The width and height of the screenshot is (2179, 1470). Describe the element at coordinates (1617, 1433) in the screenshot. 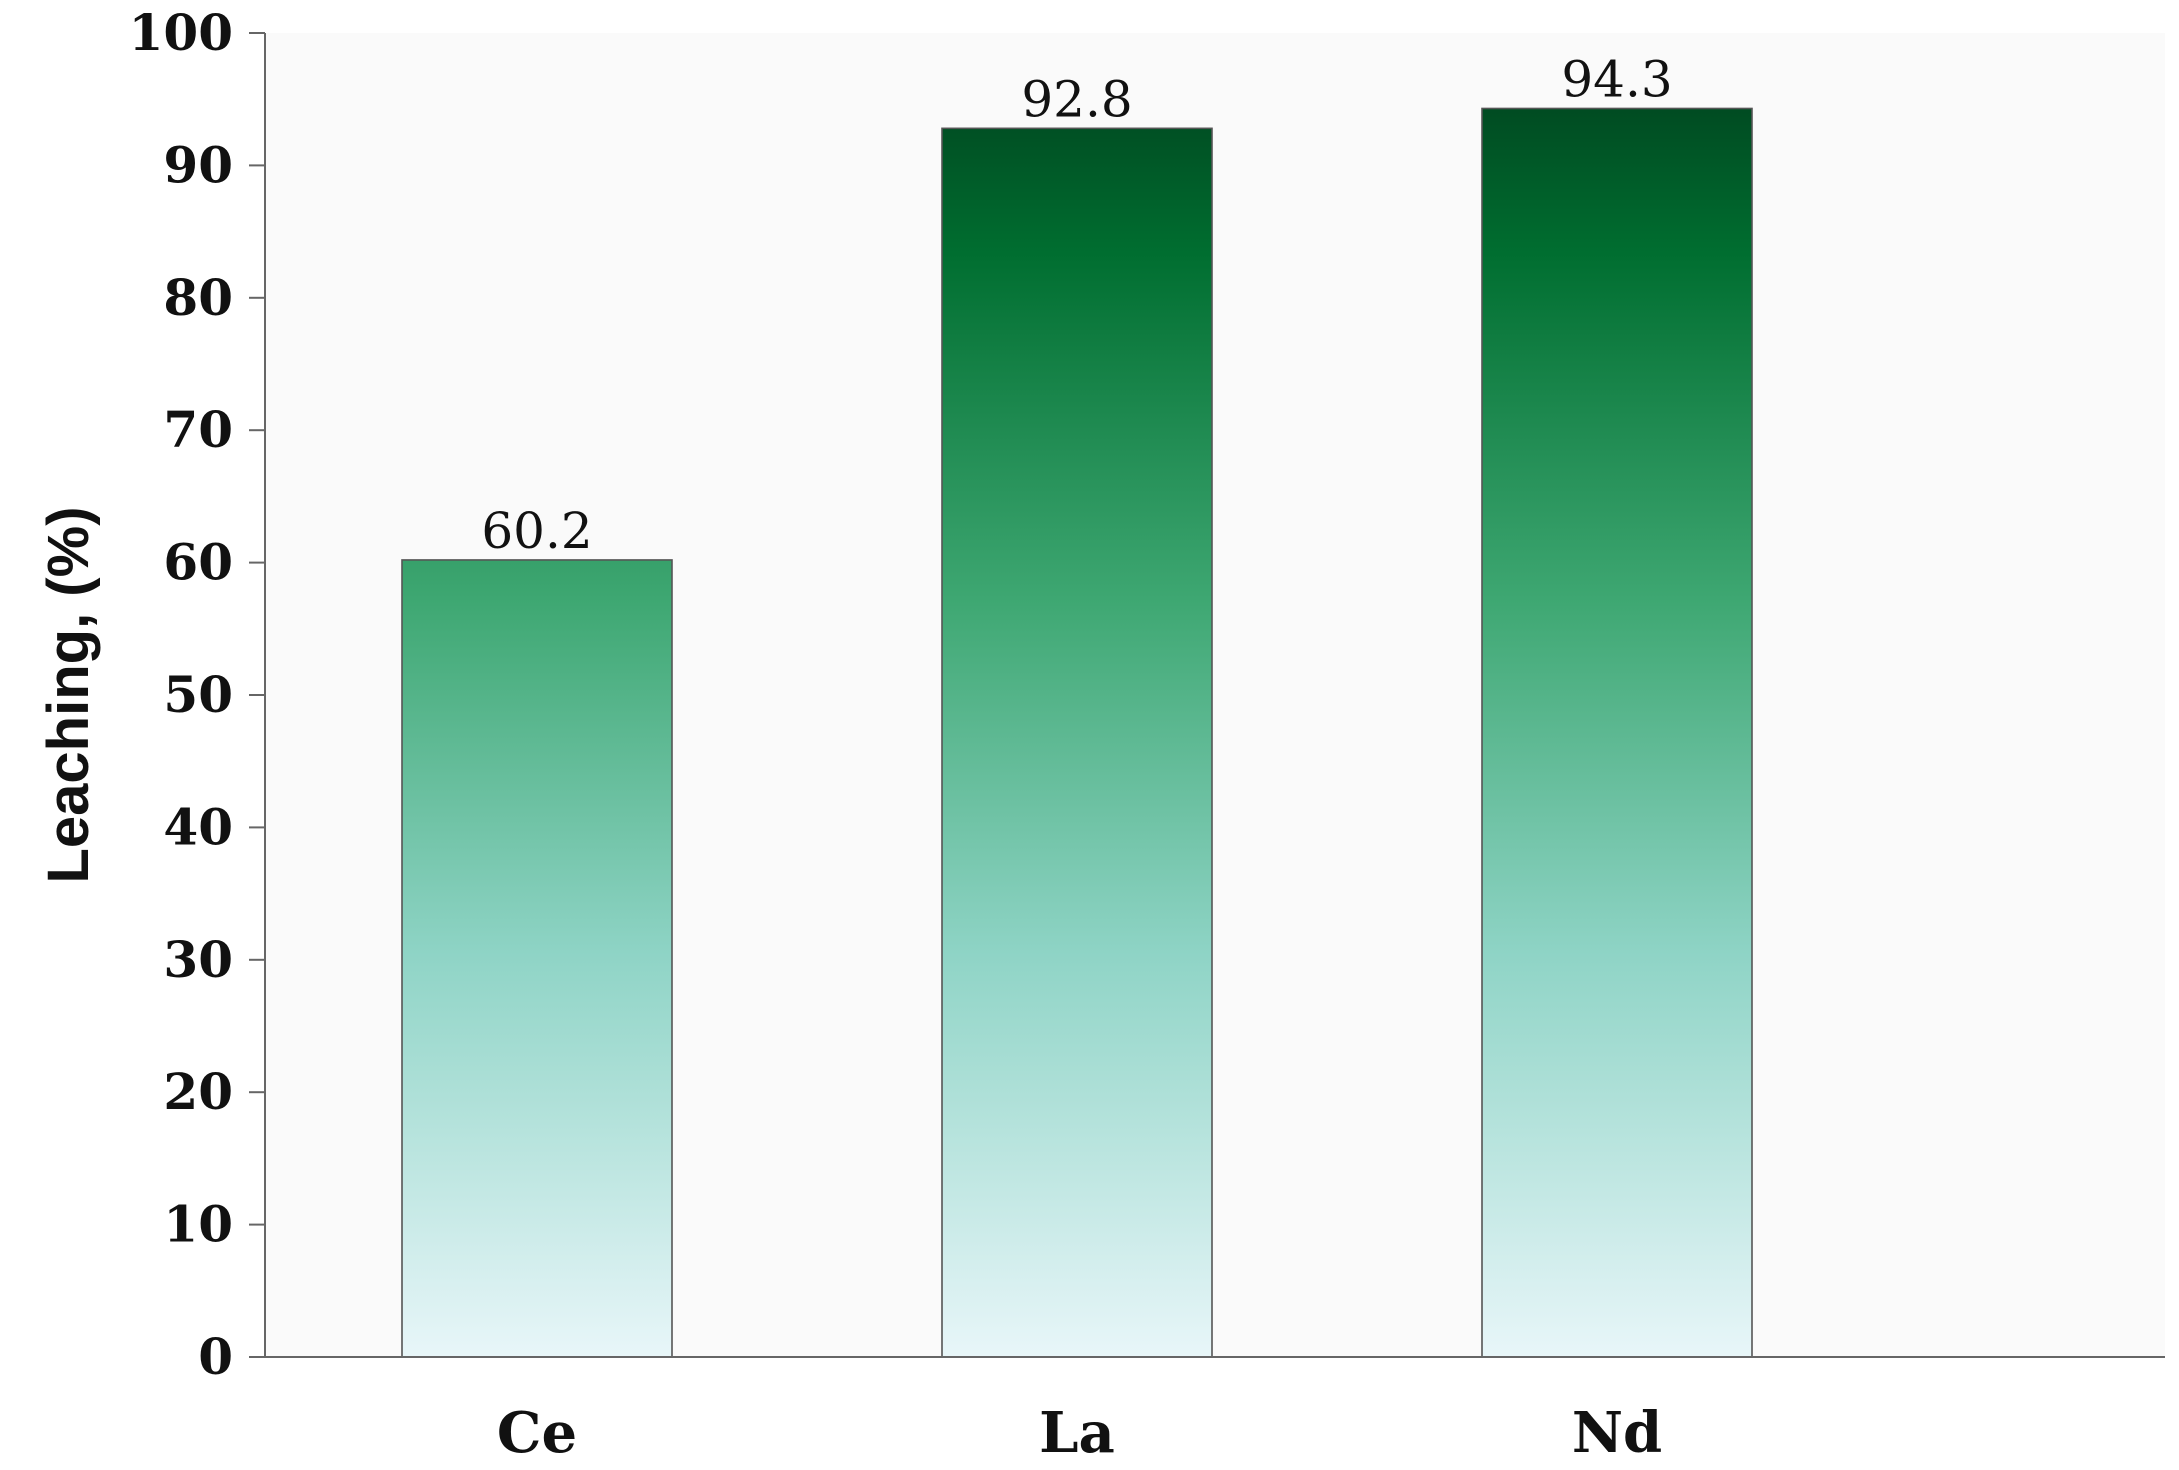

I see `x-tick-label-nd: Nd` at that location.